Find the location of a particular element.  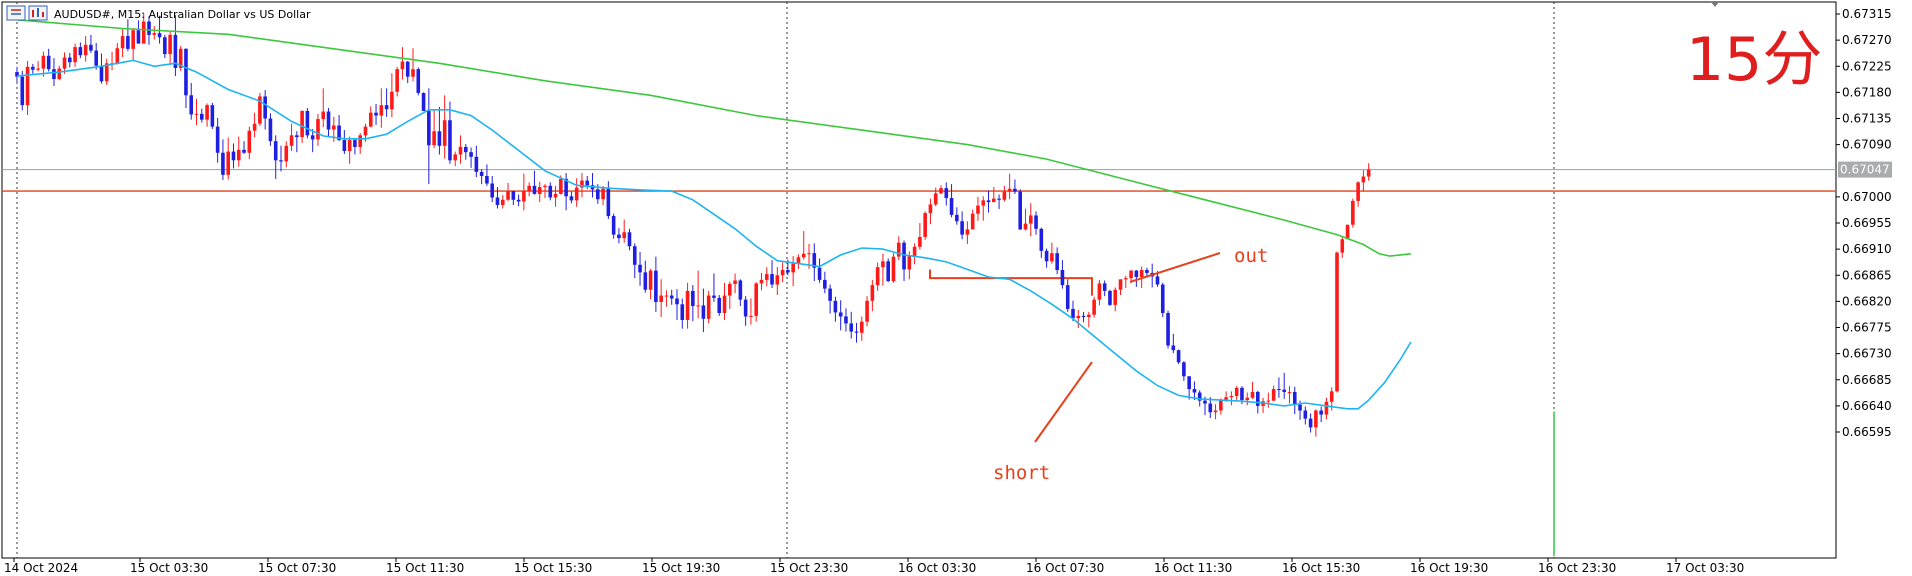

x-tick-label: 16 Oct 23:30 is located at coordinates (1577, 568).